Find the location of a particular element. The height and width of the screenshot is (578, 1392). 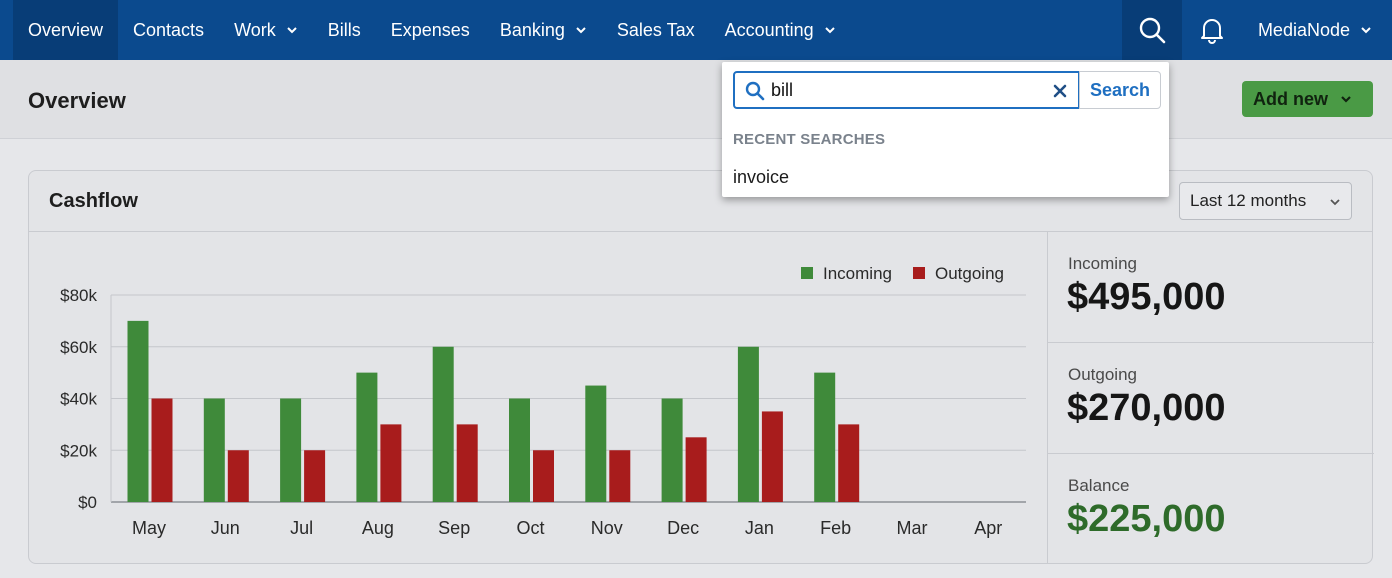

nav-banking: Banking is located at coordinates (543, 30).